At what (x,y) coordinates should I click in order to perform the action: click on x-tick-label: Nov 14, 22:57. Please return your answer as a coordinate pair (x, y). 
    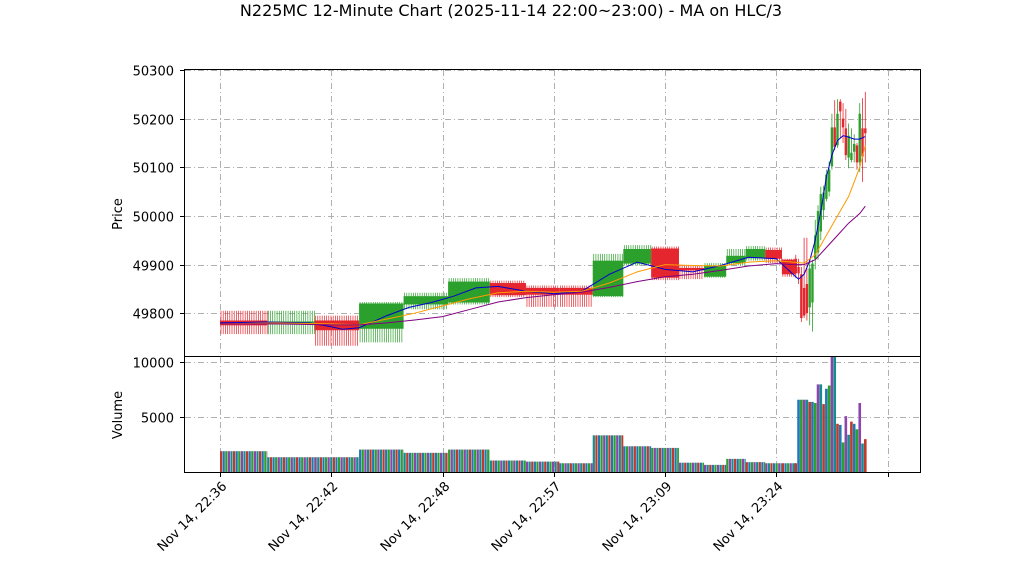
    Looking at the image, I should click on (527, 517).